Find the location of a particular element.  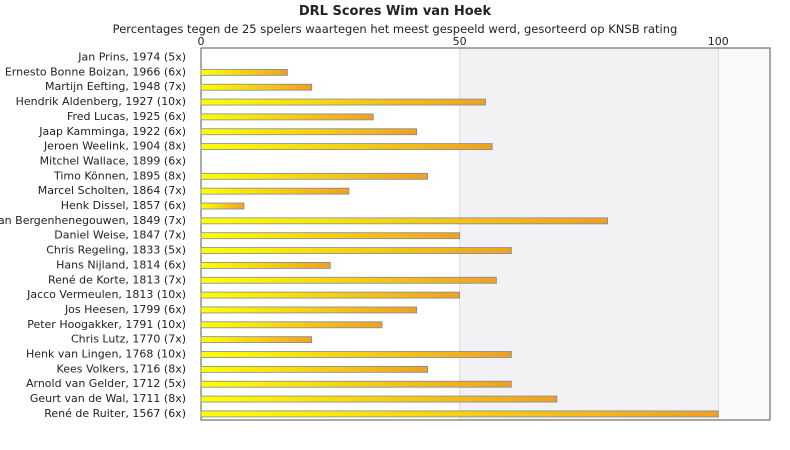

category-label: Martijn Eefting, 1948 (7x) is located at coordinates (115, 86).